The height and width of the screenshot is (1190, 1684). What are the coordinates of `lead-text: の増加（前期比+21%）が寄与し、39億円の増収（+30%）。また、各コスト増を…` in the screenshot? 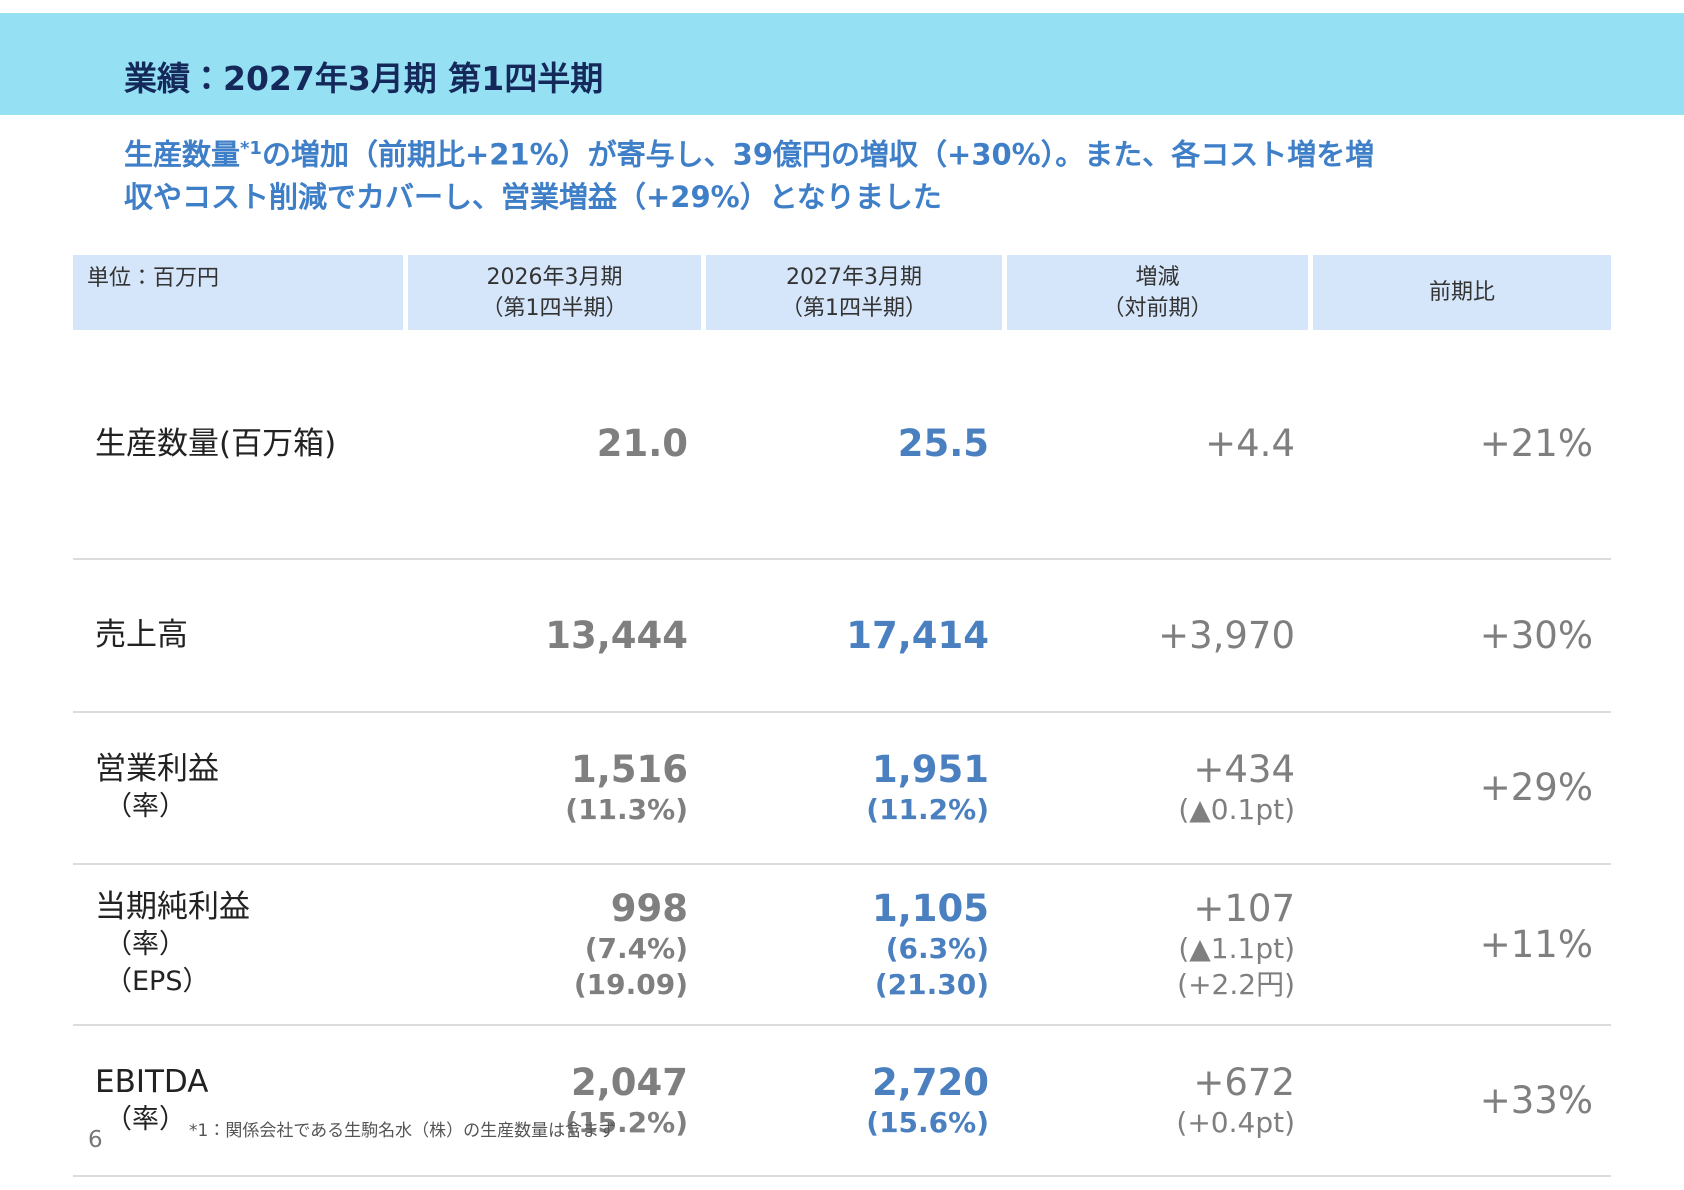 It's located at (818, 154).